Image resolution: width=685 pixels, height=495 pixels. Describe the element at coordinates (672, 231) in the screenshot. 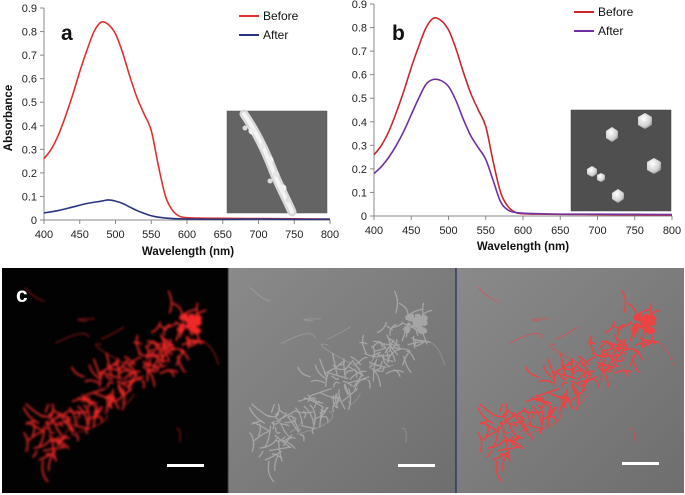

I see `chart-b-x-tick-label: 800` at that location.